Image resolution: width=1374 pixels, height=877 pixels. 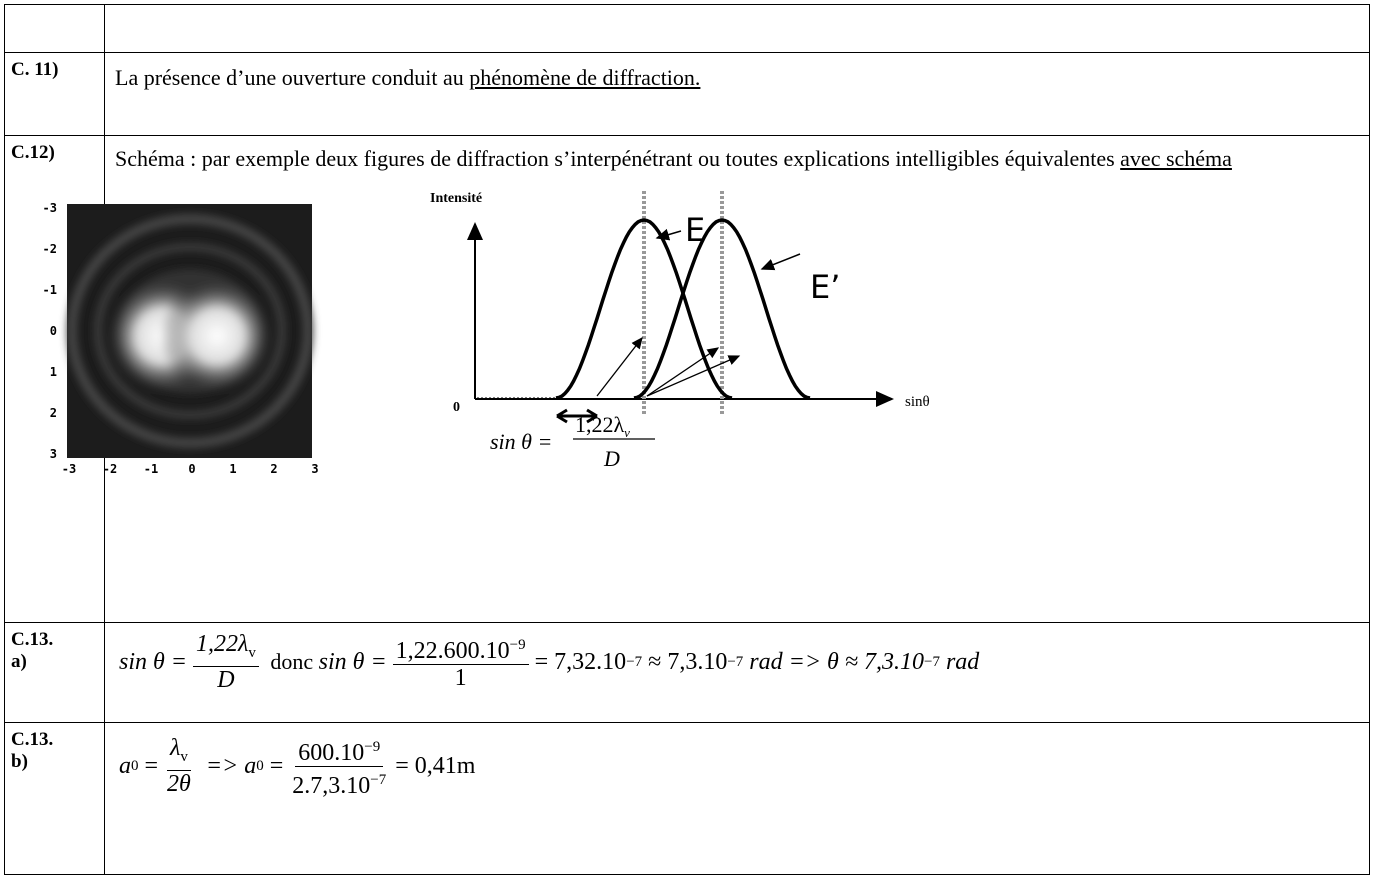 What do you see at coordinates (917, 402) in the screenshot?
I see `axis-label: sinθ` at bounding box center [917, 402].